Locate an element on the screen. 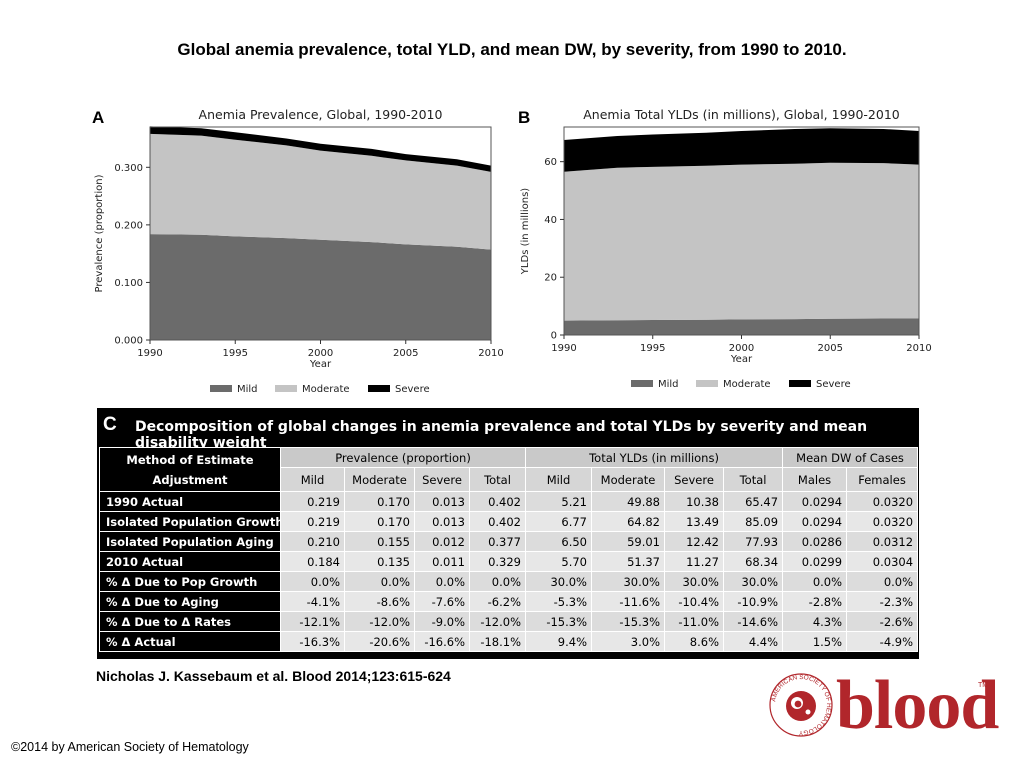 The height and width of the screenshot is (768, 1024). row-label: Isolated Population Growth is located at coordinates (190, 521).